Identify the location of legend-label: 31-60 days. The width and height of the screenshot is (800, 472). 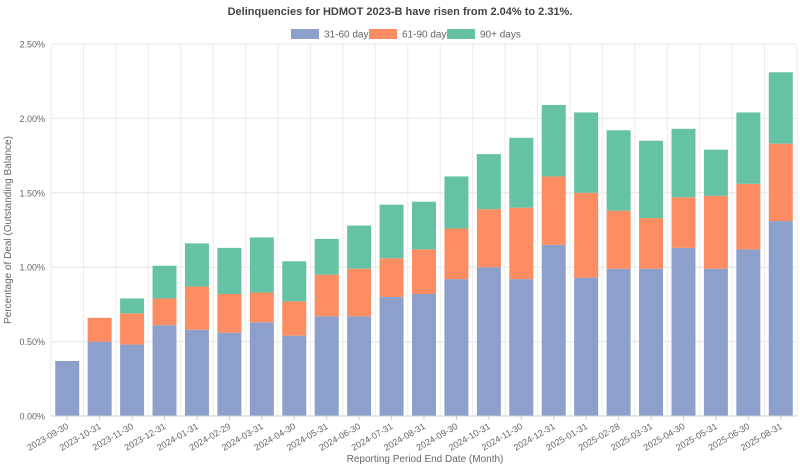
(348, 35).